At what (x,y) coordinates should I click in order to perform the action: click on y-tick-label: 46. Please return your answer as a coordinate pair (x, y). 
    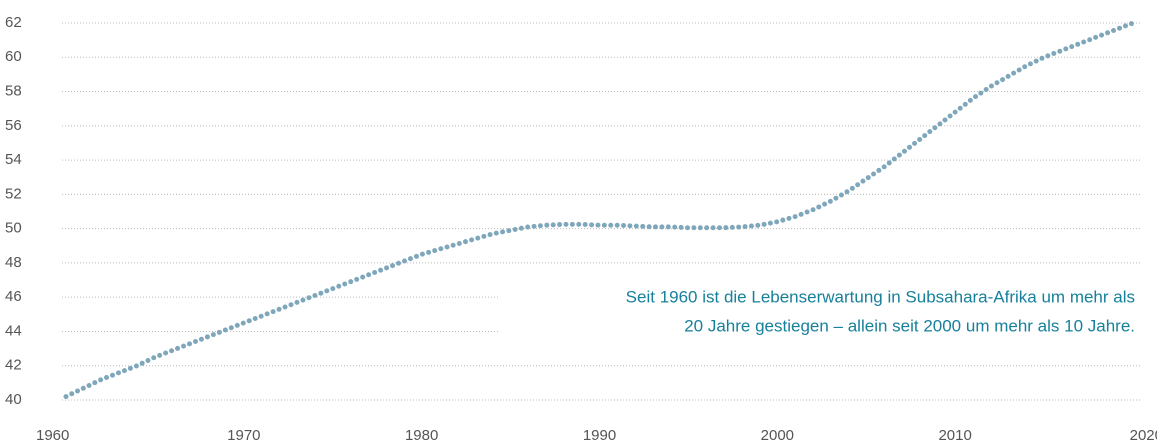
    Looking at the image, I should click on (13, 296).